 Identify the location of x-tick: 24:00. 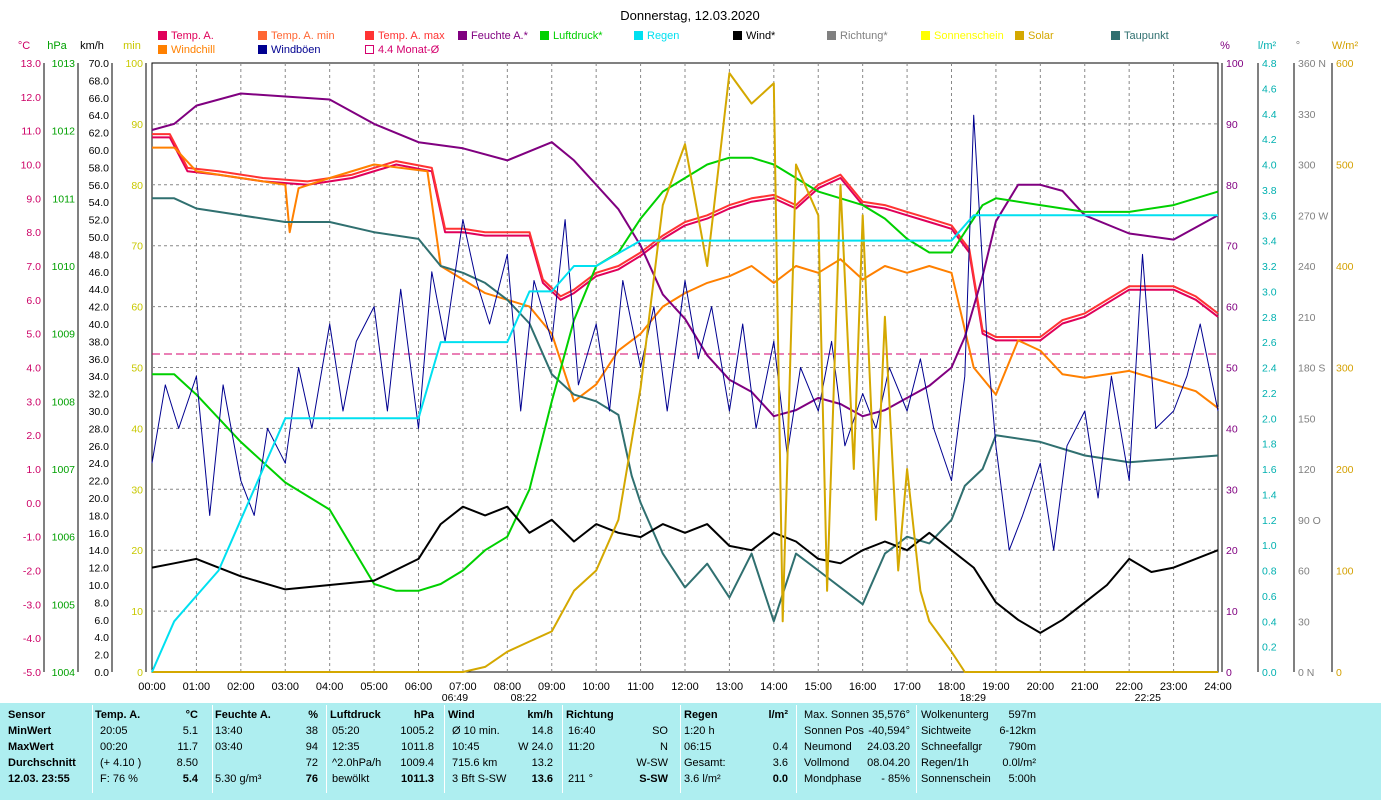
(1218, 687).